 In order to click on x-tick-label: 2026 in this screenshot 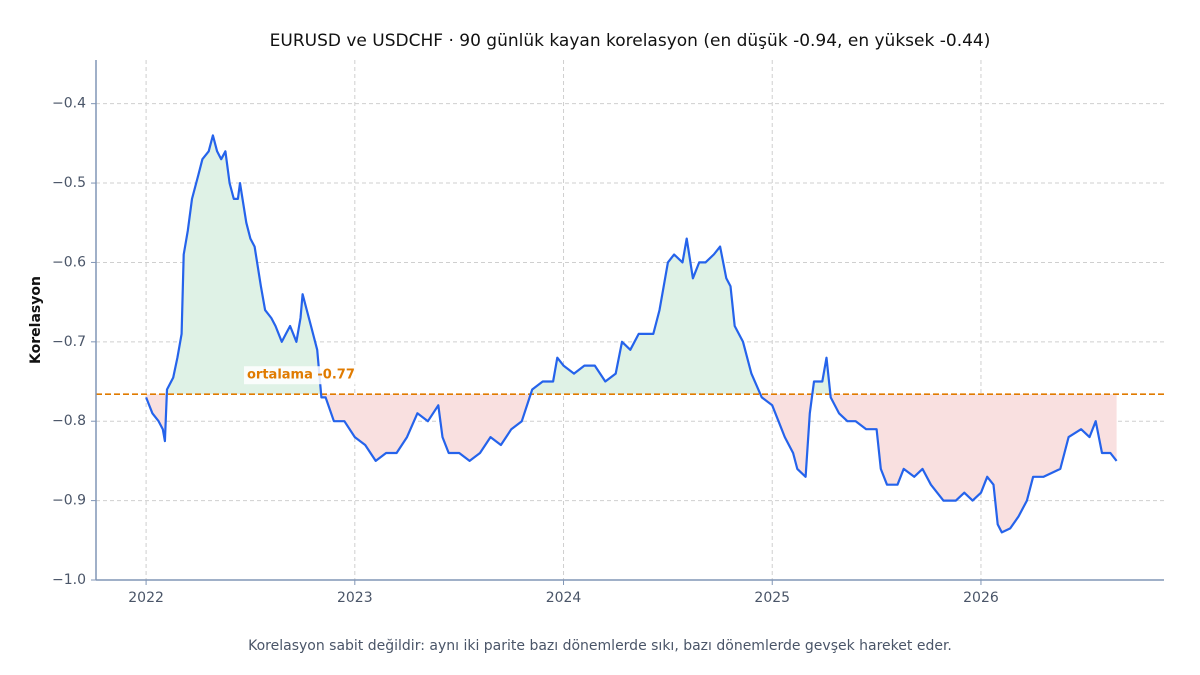, I will do `click(981, 598)`.